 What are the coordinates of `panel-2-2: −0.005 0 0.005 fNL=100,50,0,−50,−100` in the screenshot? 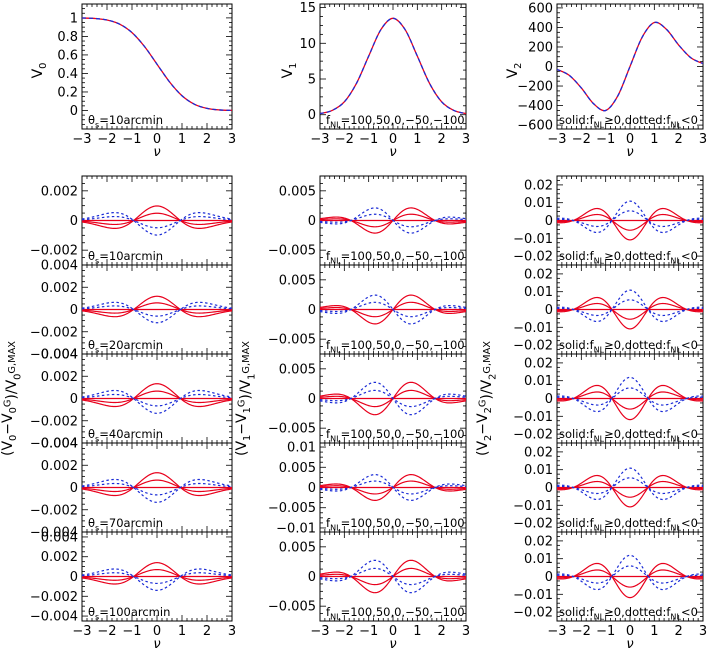 It's located at (367, 309).